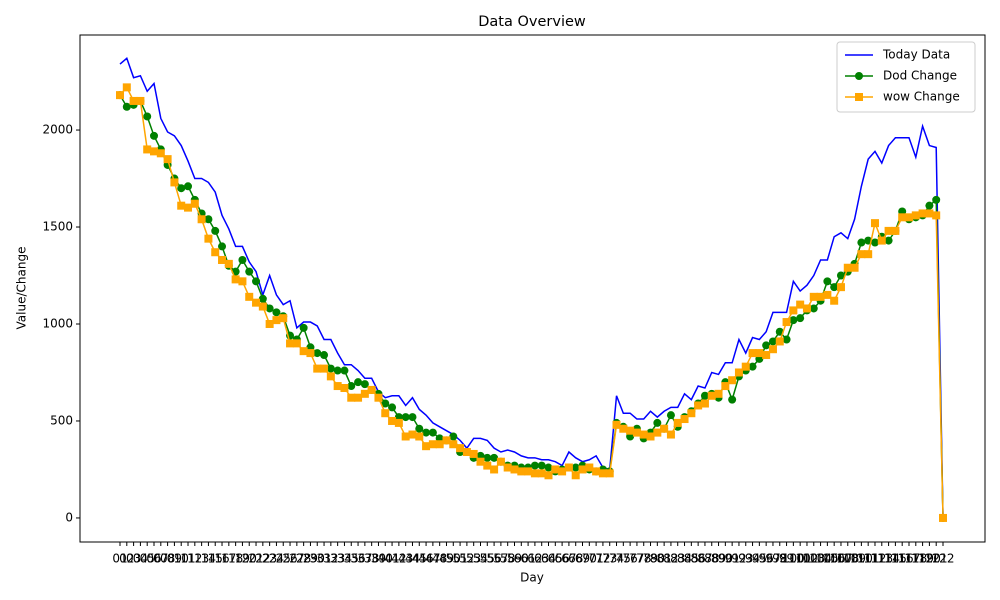 Image resolution: width=1000 pixels, height=600 pixels. What do you see at coordinates (677, 559) in the screenshot?
I see `x-tick-label: 83` at bounding box center [677, 559].